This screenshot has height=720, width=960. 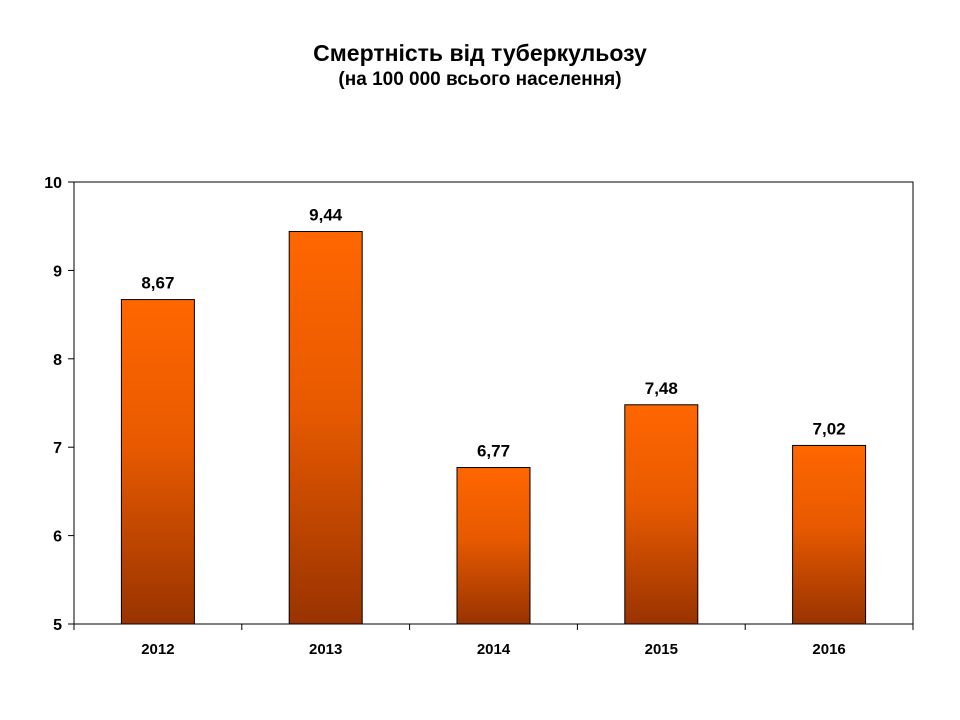 I want to click on chart-subtitle: (на 100 000 всього населення), so click(x=480, y=79).